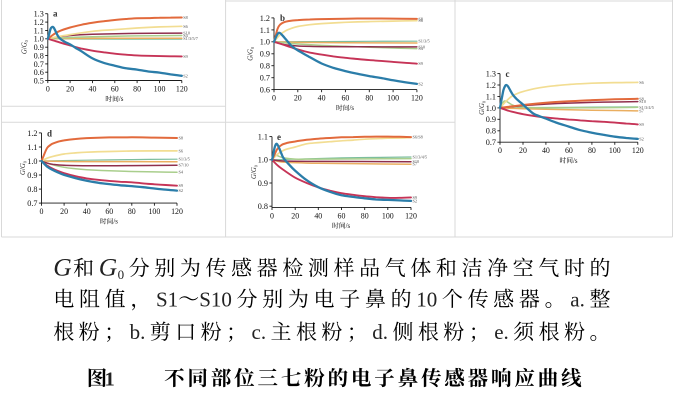  Describe the element at coordinates (110, 379) in the screenshot. I see `svg-text: 1` at that location.